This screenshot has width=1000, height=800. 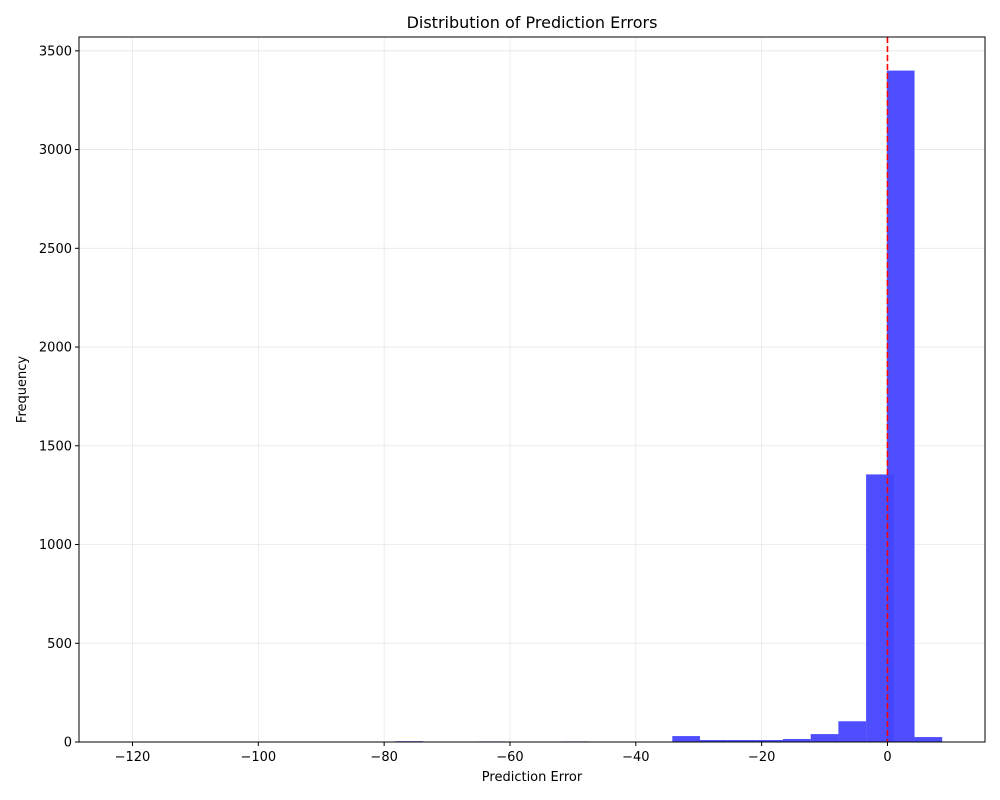 What do you see at coordinates (55, 51) in the screenshot?
I see `y-tick-label: 3500` at bounding box center [55, 51].